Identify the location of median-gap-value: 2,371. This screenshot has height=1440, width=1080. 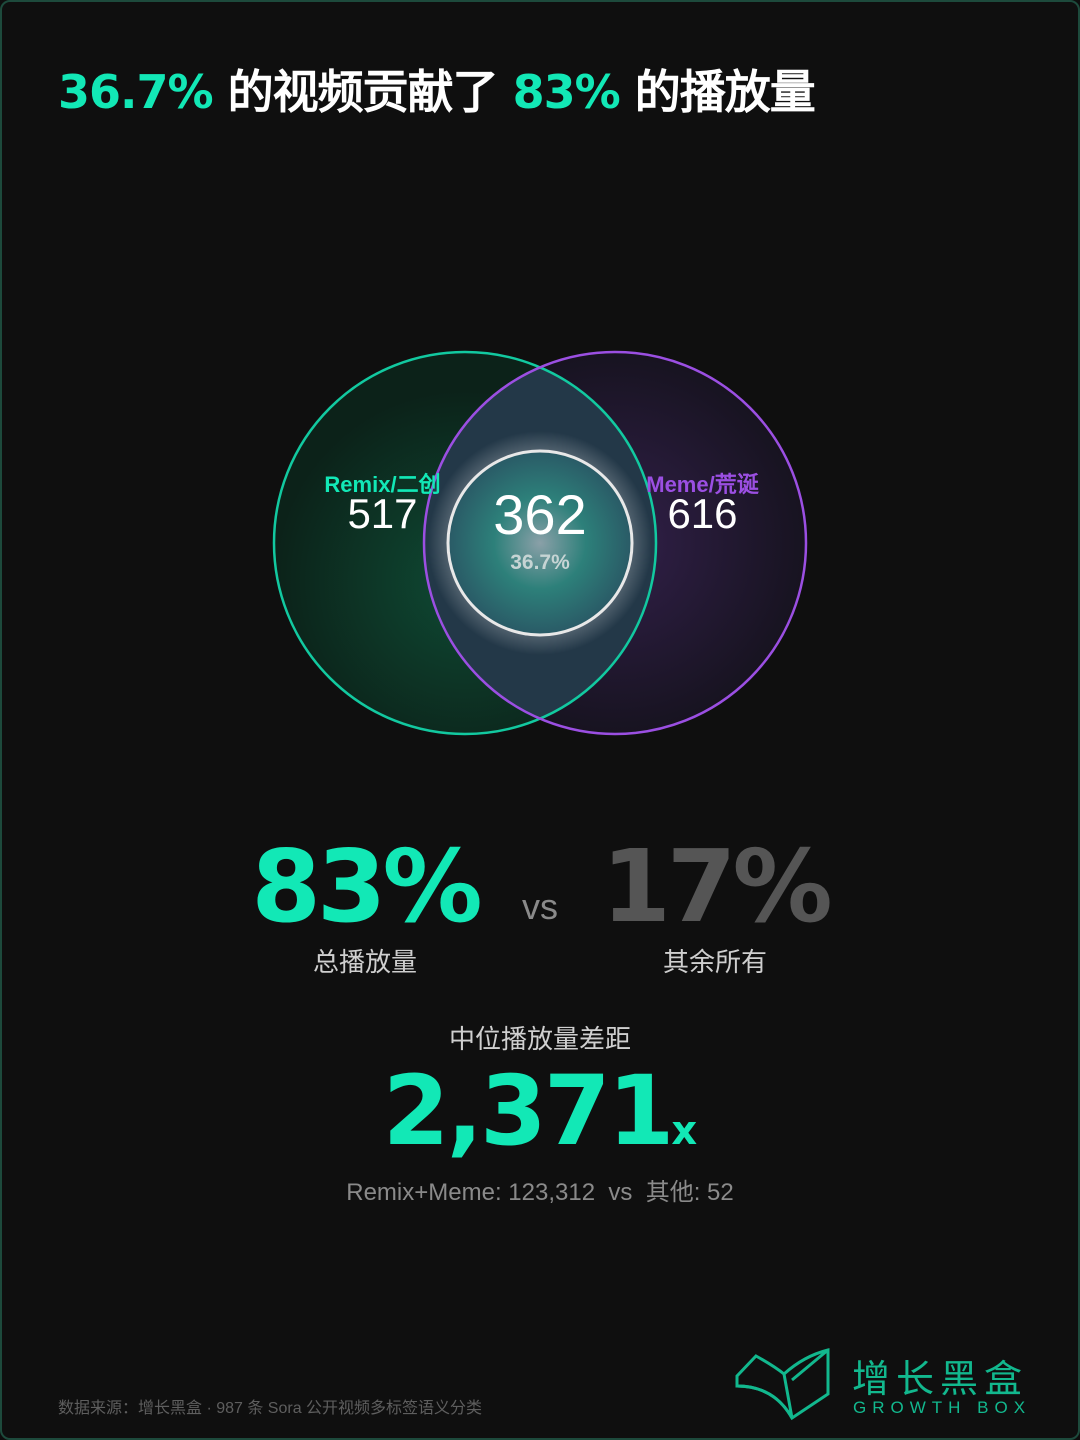
(528, 1111).